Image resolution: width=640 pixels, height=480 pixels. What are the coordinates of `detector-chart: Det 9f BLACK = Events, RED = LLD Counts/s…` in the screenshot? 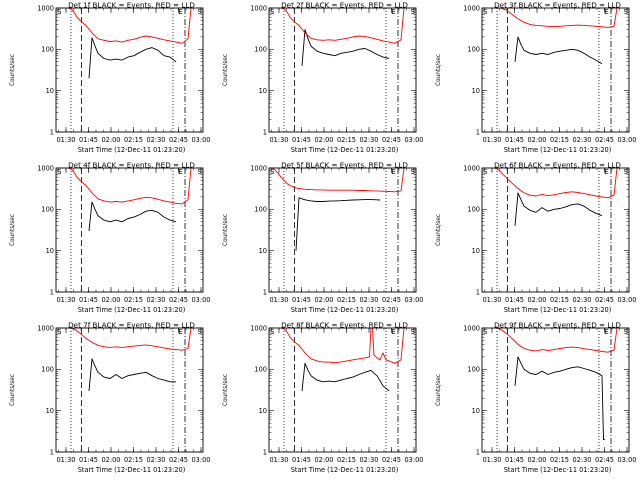 It's located at (536, 398).